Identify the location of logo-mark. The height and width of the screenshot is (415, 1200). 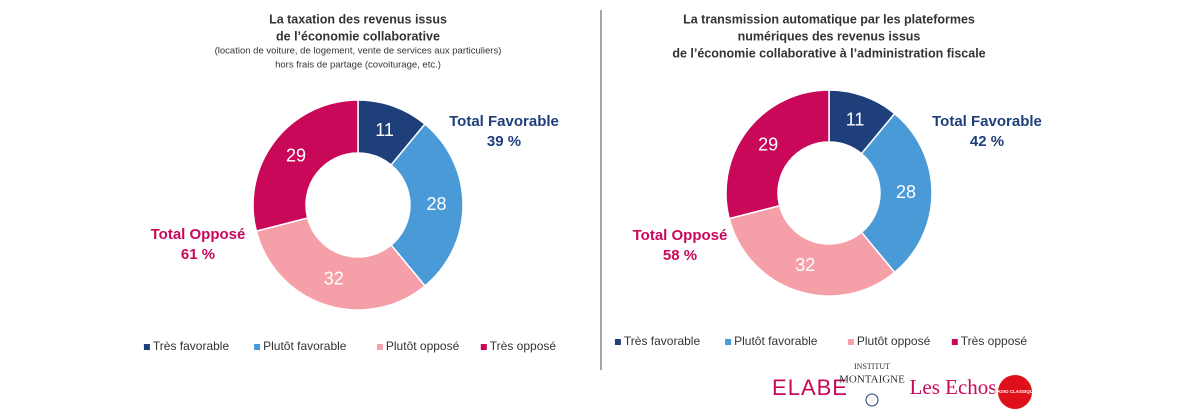
(872, 400).